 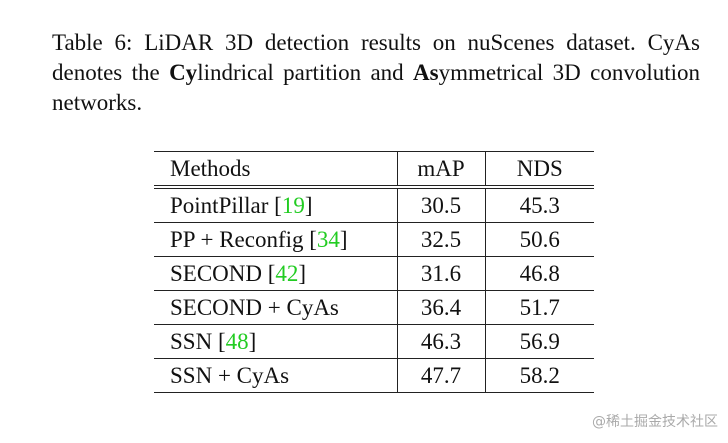 I want to click on map-cell: 30.5, so click(x=440, y=205).